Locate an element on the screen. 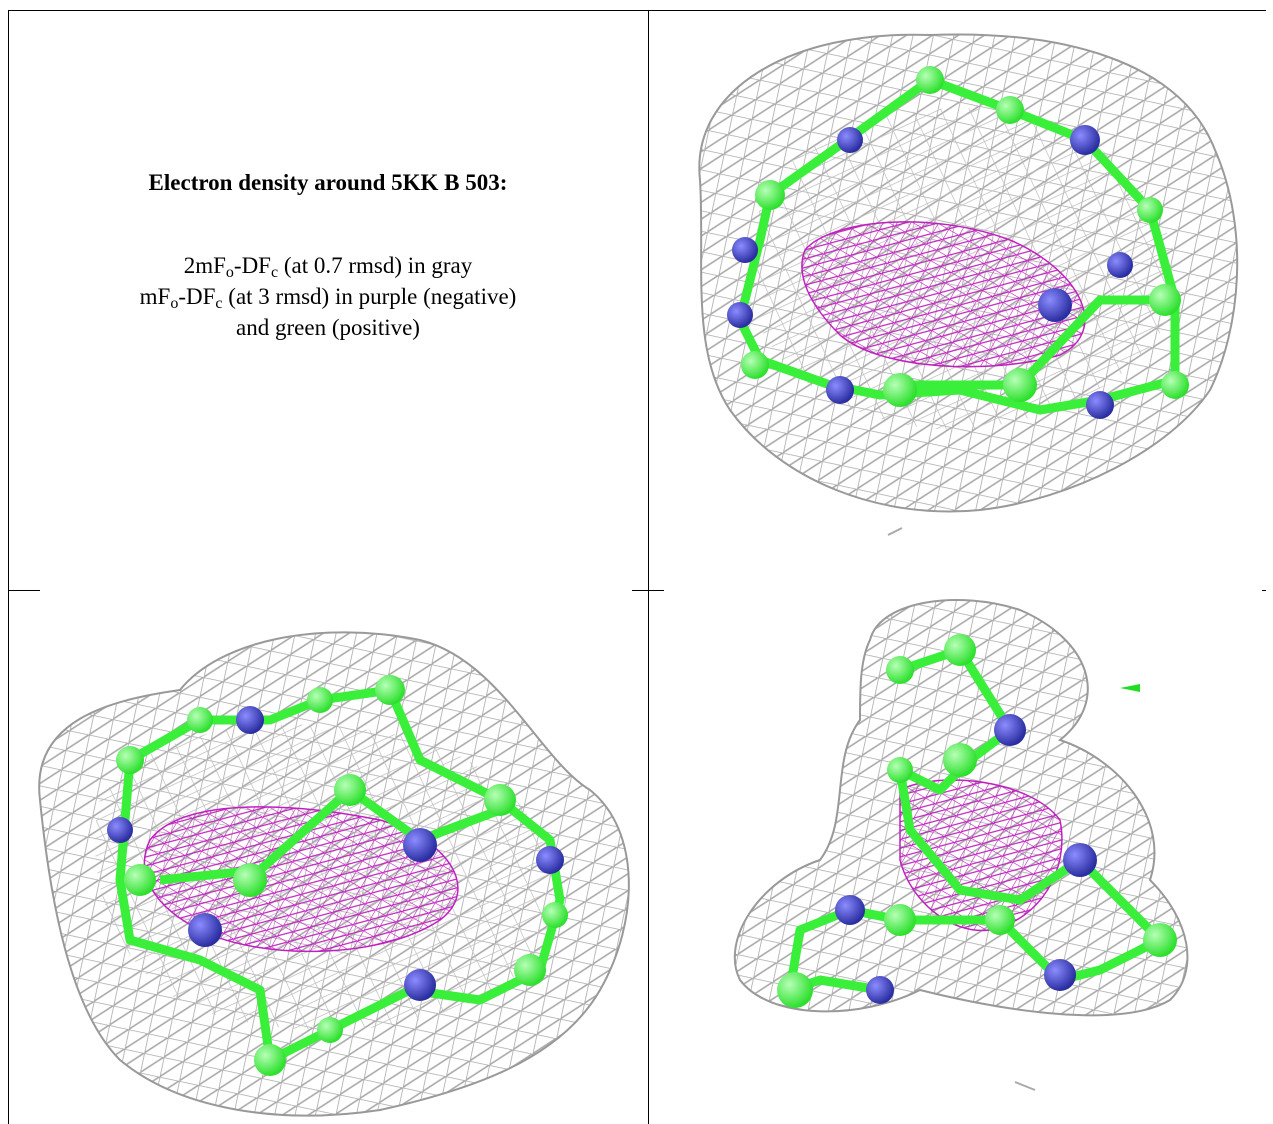  caption-text: and green (positive) is located at coordinates (328, 327).